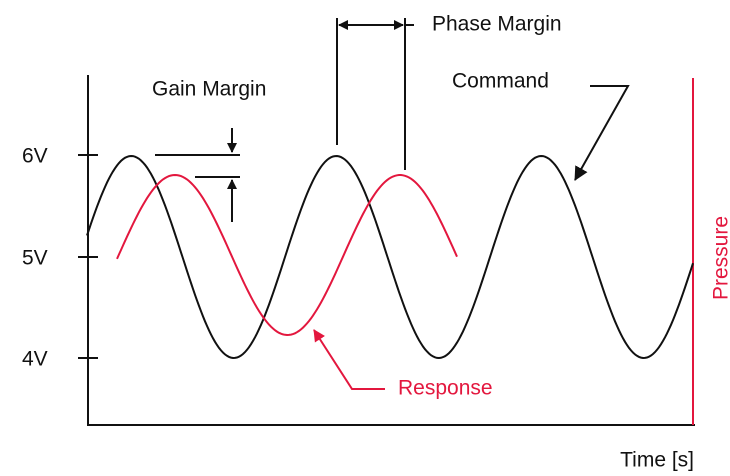 The width and height of the screenshot is (730, 476). I want to click on gain-margin-label: Gain Margin, so click(209, 89).